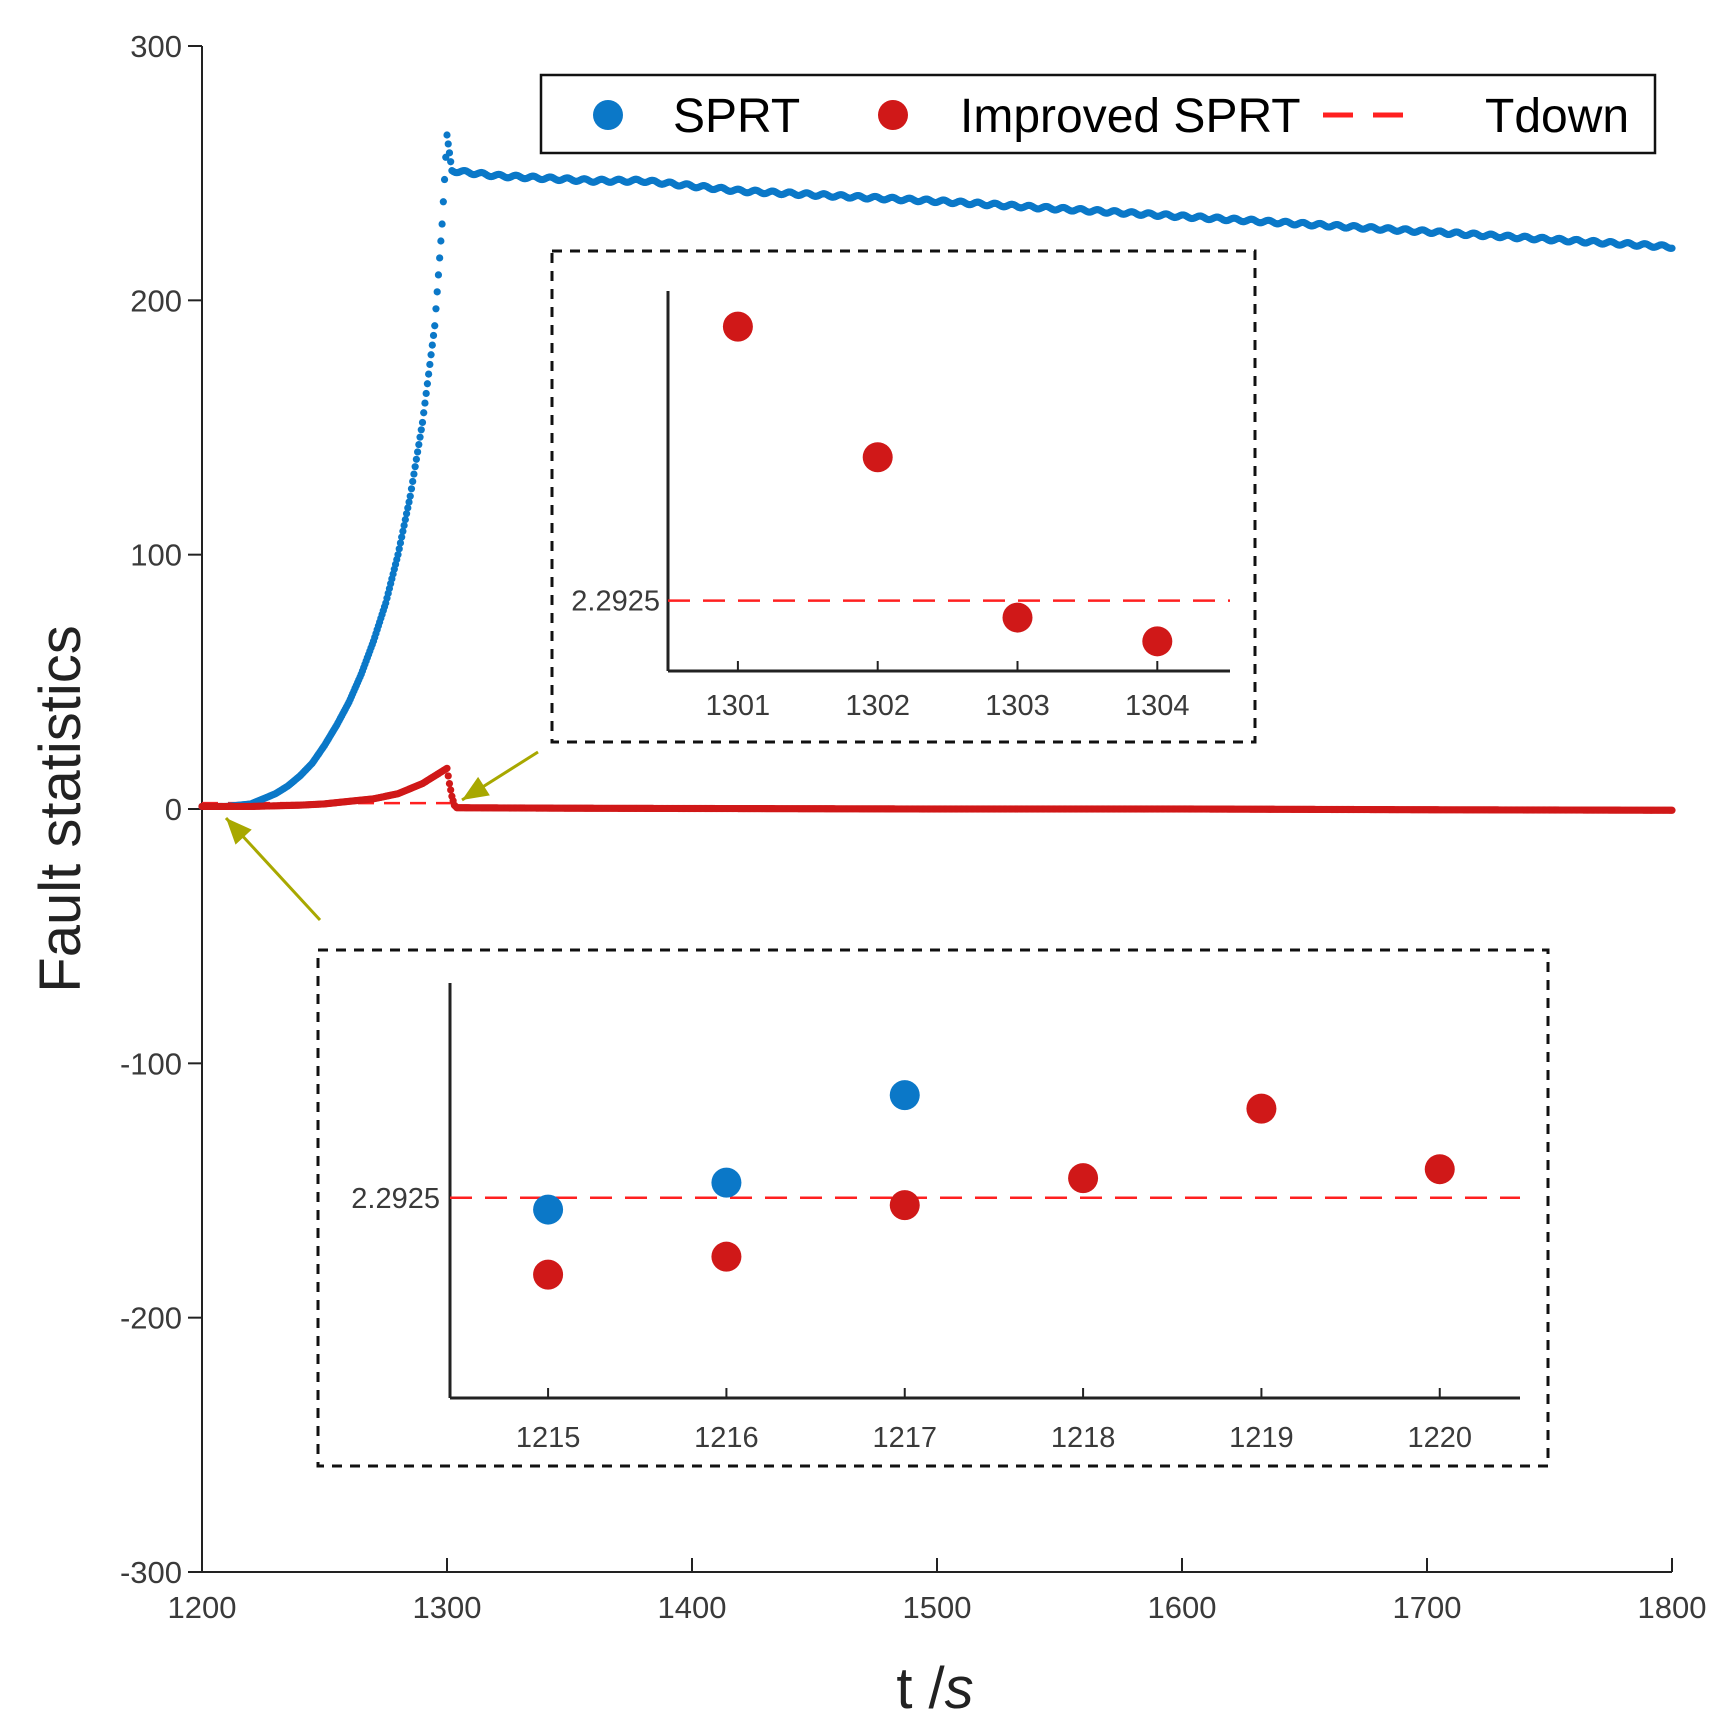 The height and width of the screenshot is (1736, 1732). I want to click on x-tick-label: 1300, so click(447, 1607).